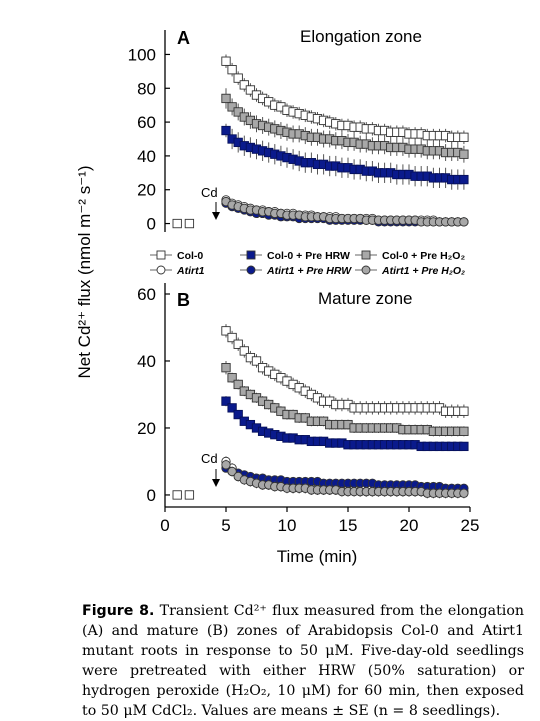  Describe the element at coordinates (423, 256) in the screenshot. I see `legend-label: Col-0 + Pre H₂O₂` at that location.